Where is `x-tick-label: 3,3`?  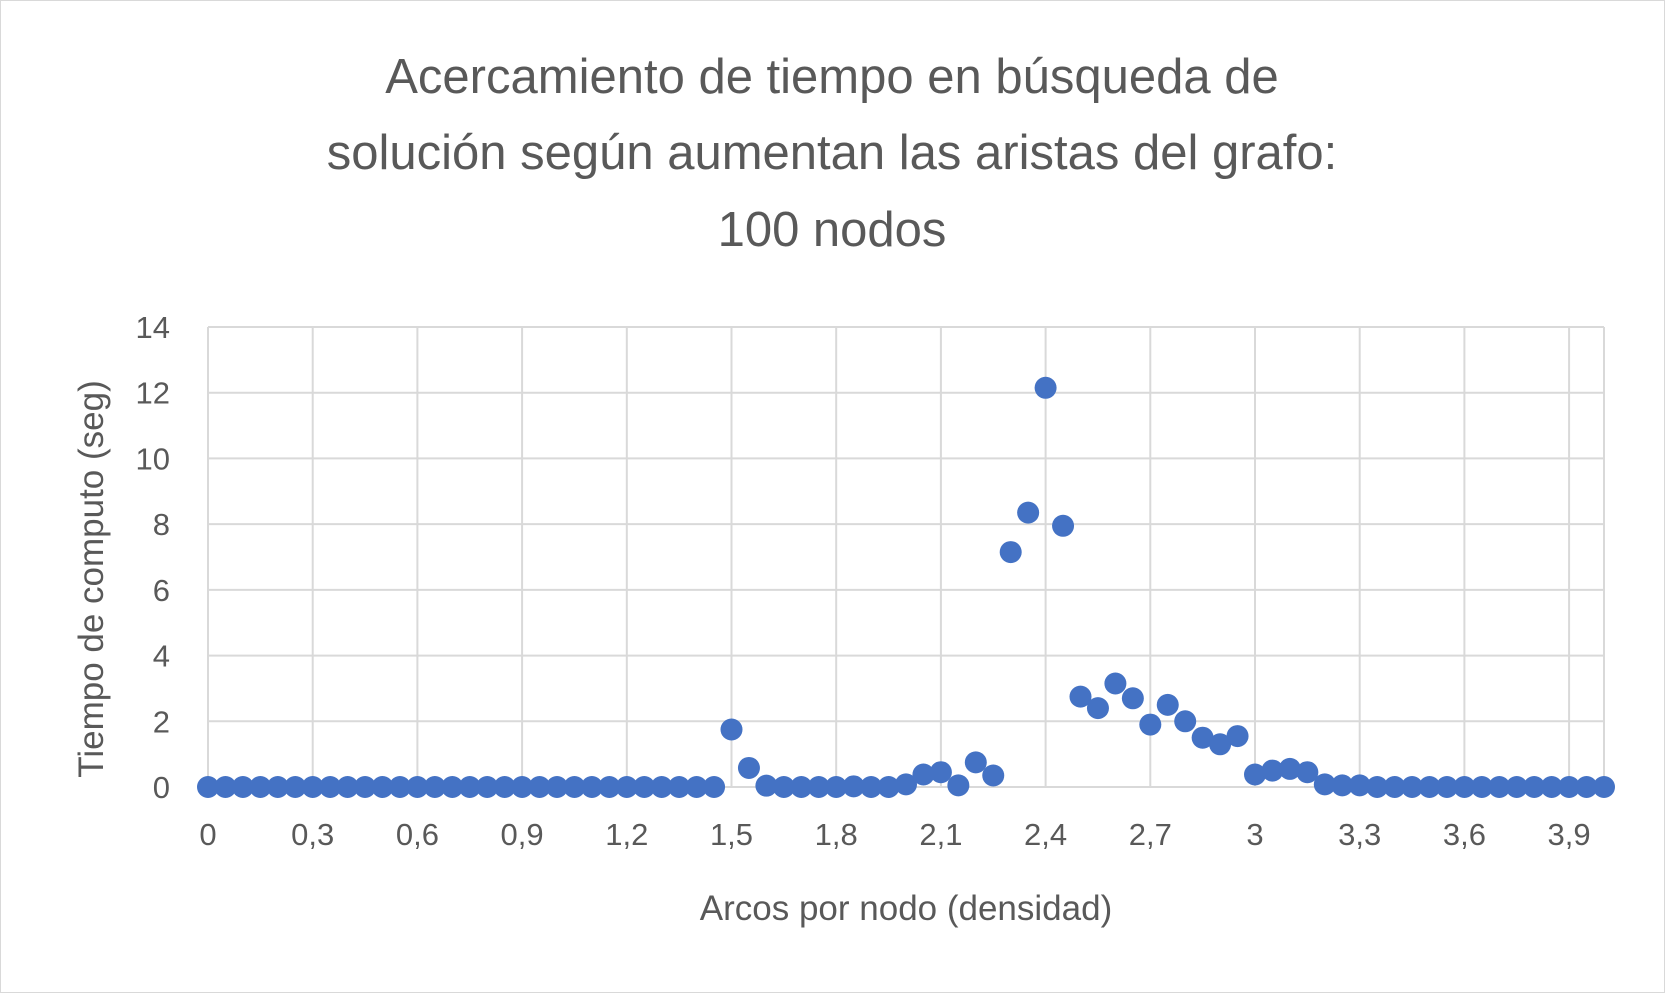 x-tick-label: 3,3 is located at coordinates (1359, 834).